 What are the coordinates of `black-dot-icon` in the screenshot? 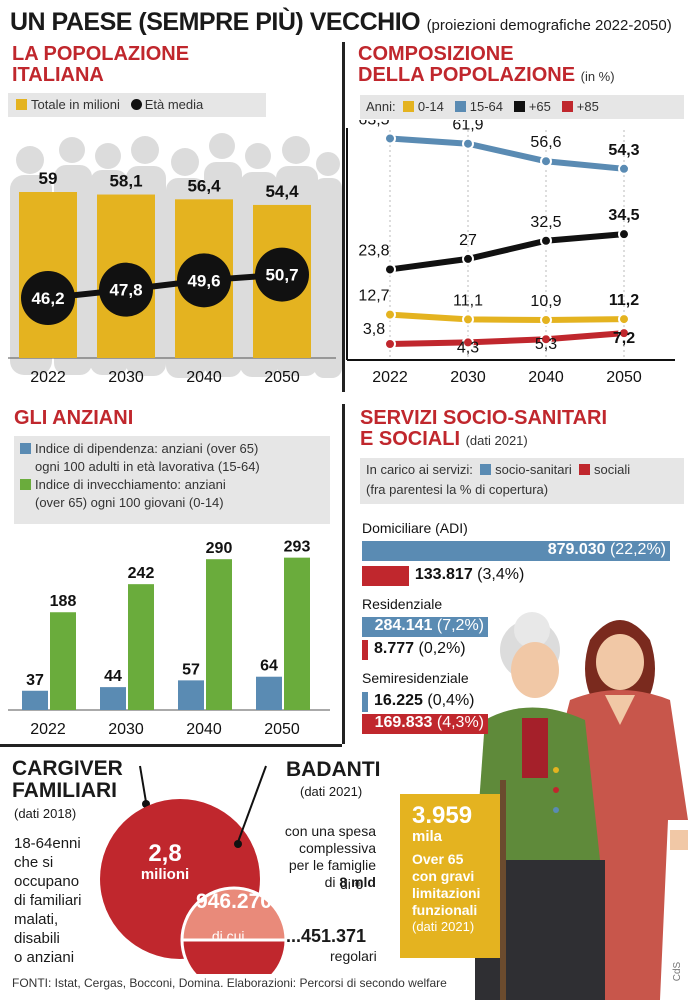 It's located at (136, 104).